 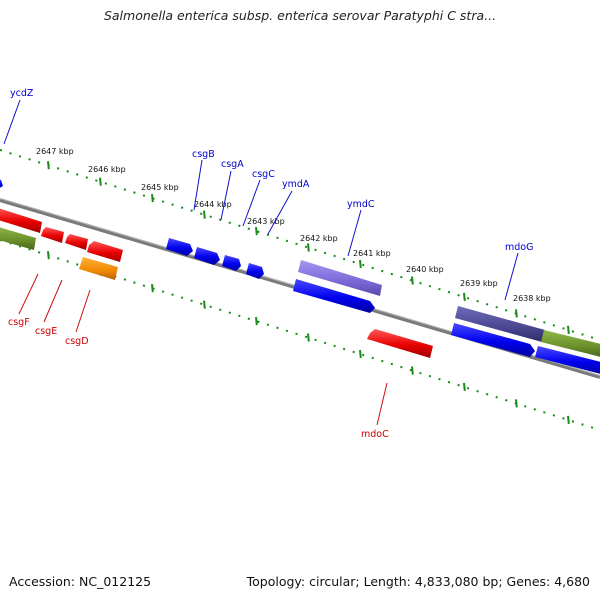 I want to click on gene-ymdA, so click(x=255, y=271).